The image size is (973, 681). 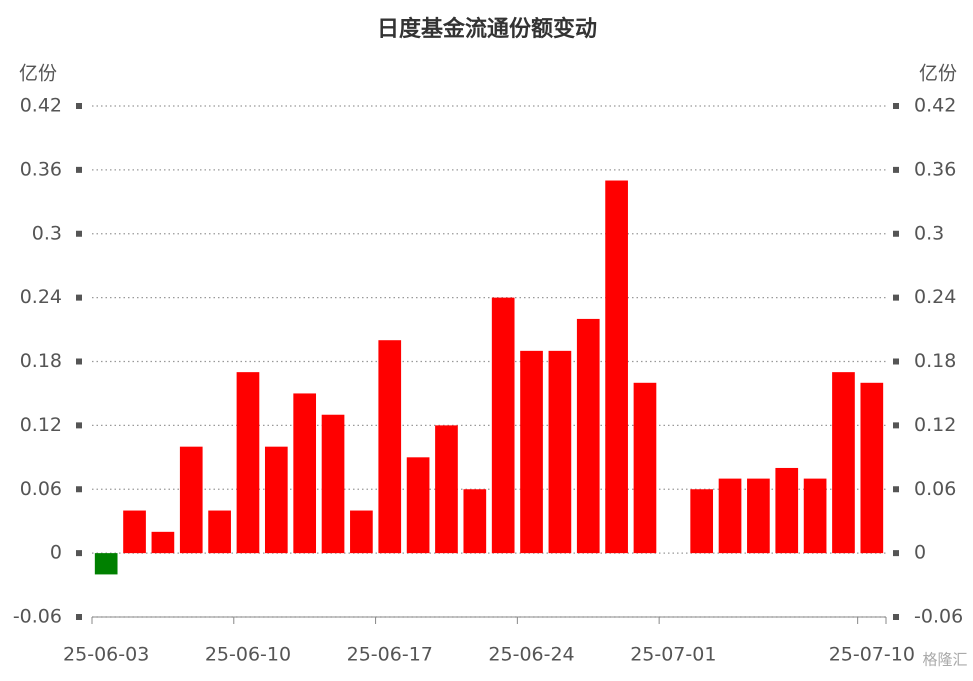 What do you see at coordinates (41, 361) in the screenshot?
I see `y-tick-label: 0.18` at bounding box center [41, 361].